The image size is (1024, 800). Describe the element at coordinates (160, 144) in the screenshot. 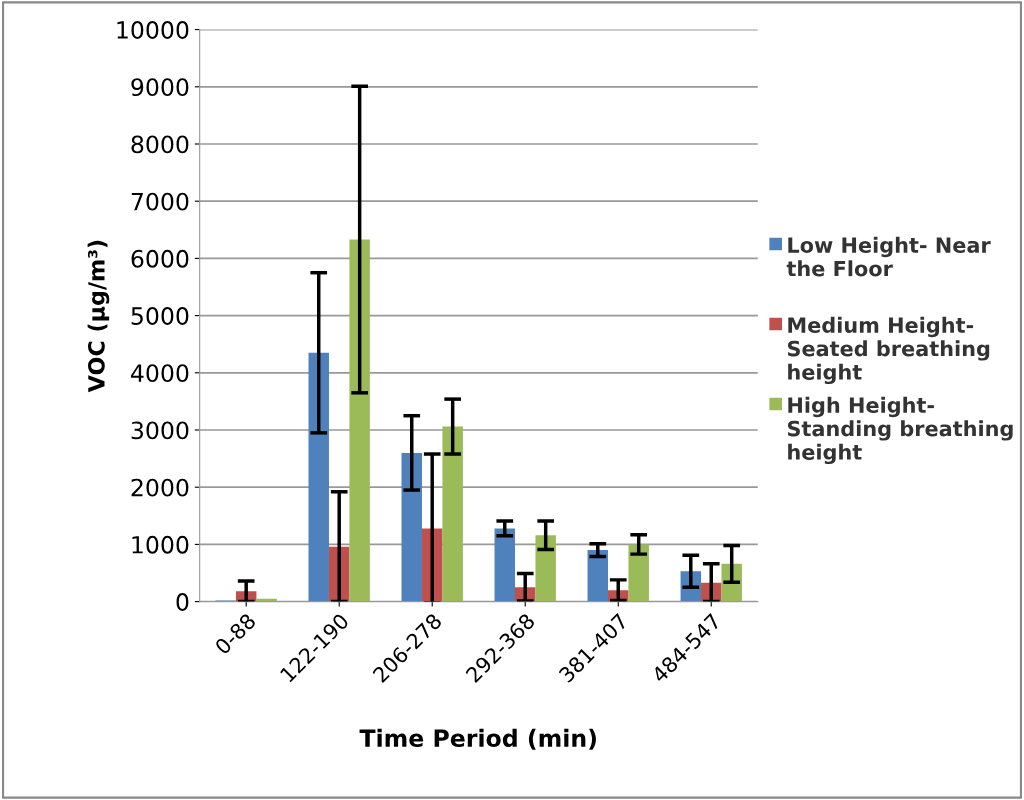

I see `y-tick-label: 8000` at that location.